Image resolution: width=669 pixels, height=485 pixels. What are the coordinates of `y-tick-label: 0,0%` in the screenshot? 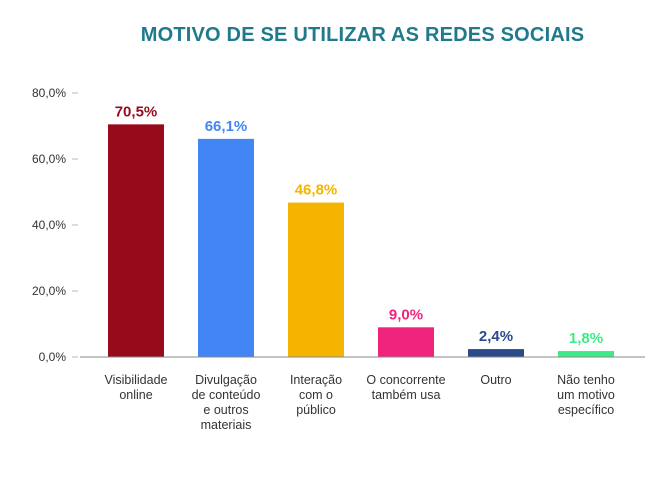 It's located at (53, 357).